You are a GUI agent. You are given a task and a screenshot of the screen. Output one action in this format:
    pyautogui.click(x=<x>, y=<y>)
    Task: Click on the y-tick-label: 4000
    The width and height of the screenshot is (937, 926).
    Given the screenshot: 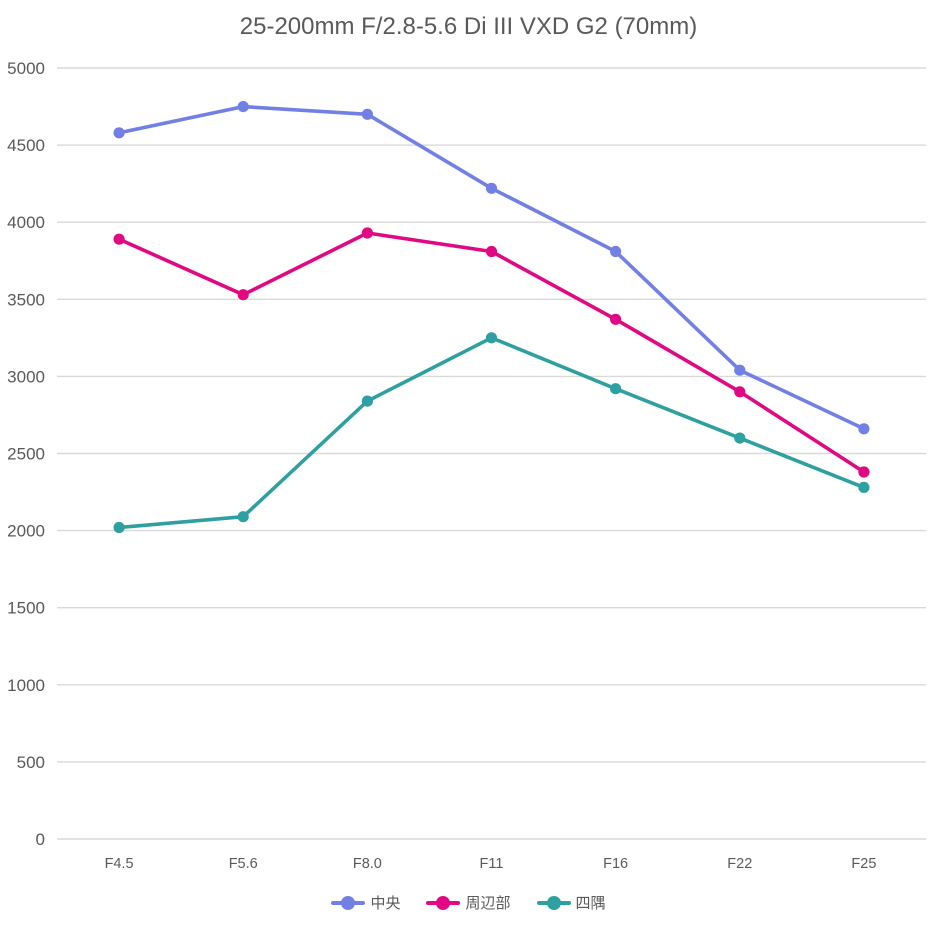 What is the action you would take?
    pyautogui.click(x=26, y=222)
    